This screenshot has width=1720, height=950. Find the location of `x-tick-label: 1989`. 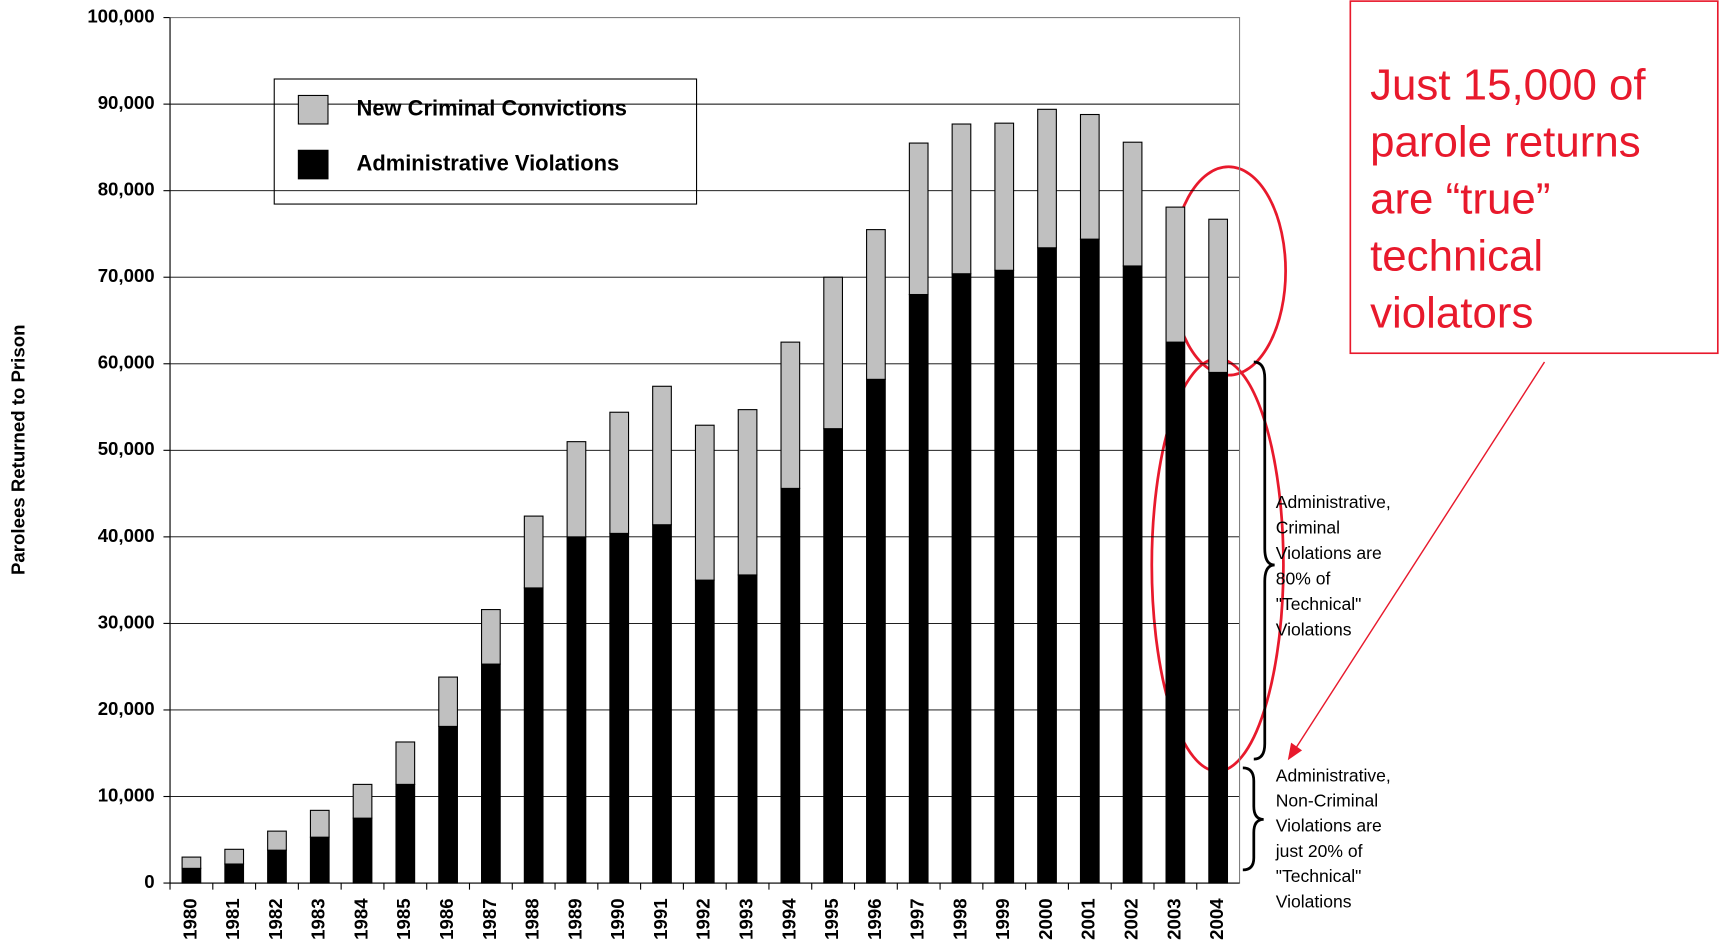

x-tick-label: 1989 is located at coordinates (574, 918).